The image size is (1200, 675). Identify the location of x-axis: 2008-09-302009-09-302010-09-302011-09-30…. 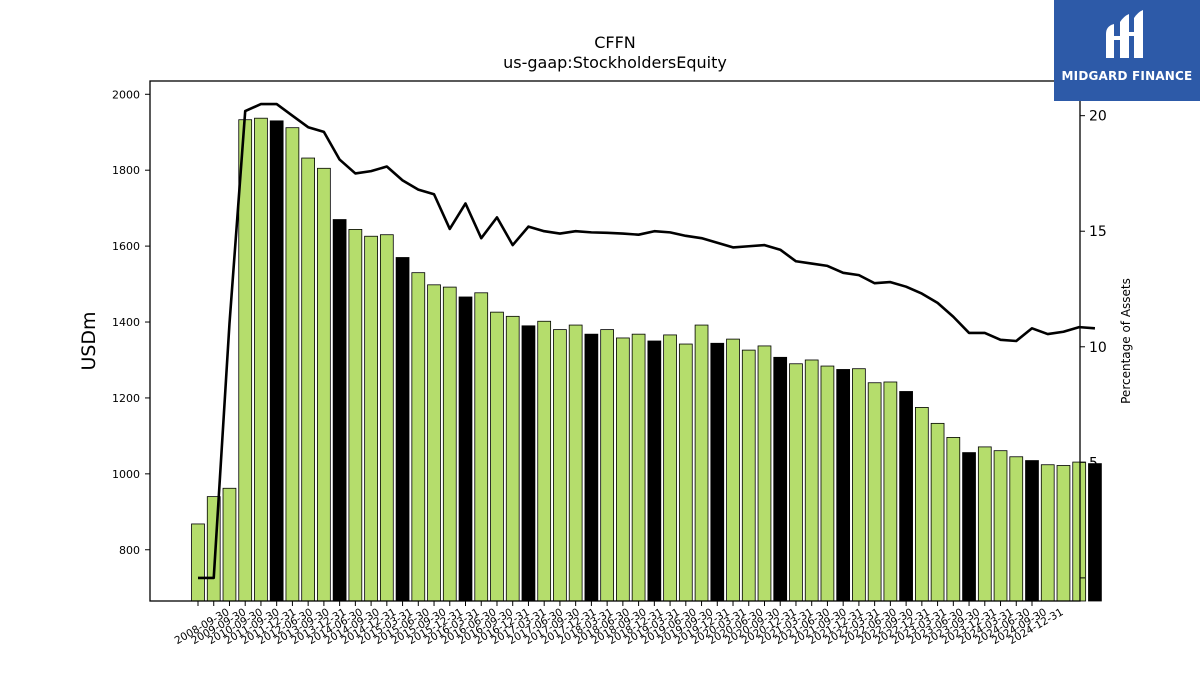
(619, 624).